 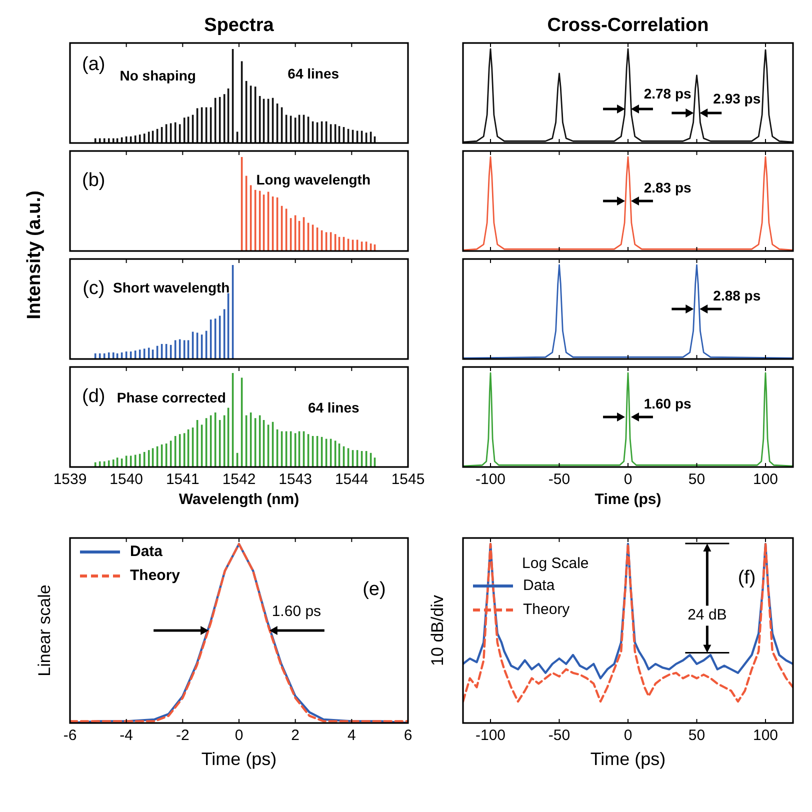 I want to click on annotation: (b), so click(x=94, y=181).